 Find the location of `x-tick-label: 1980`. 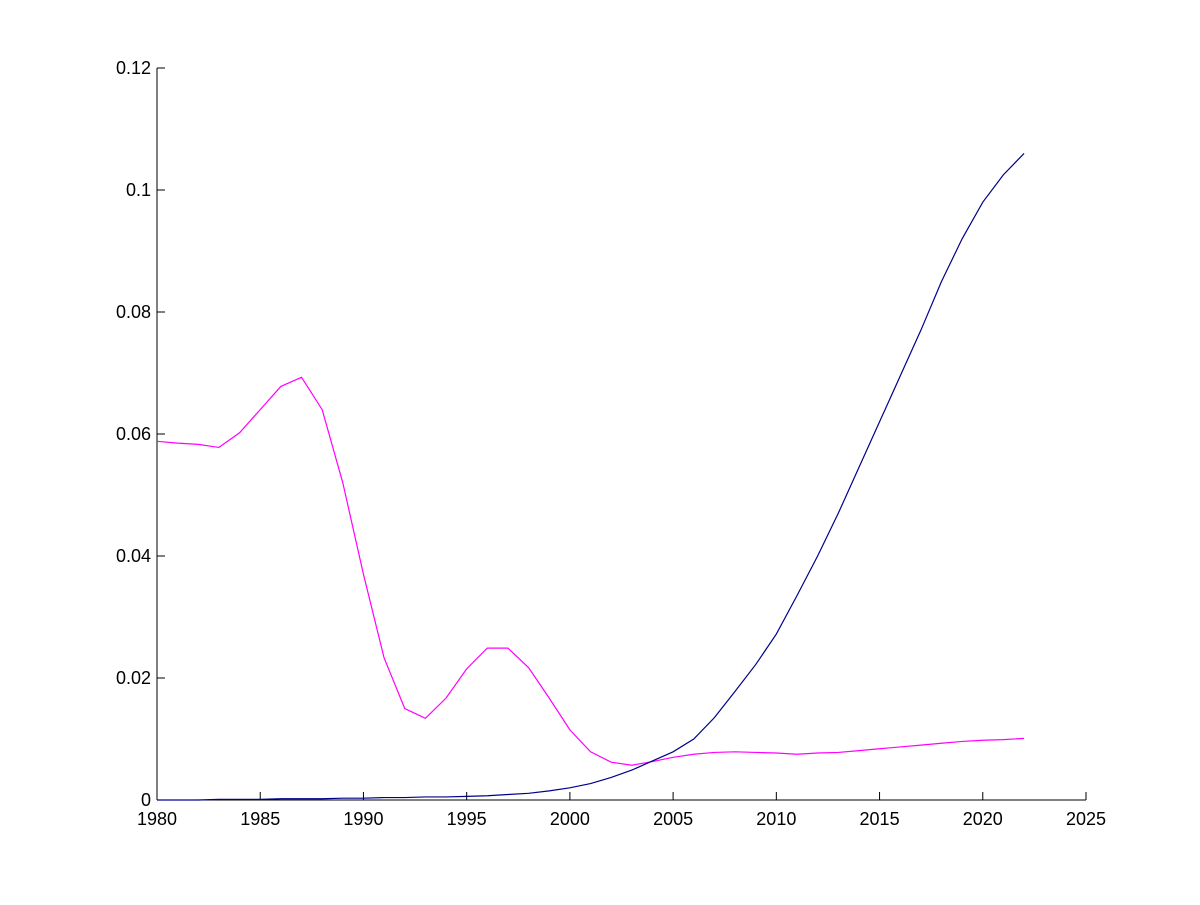

x-tick-label: 1980 is located at coordinates (157, 819).